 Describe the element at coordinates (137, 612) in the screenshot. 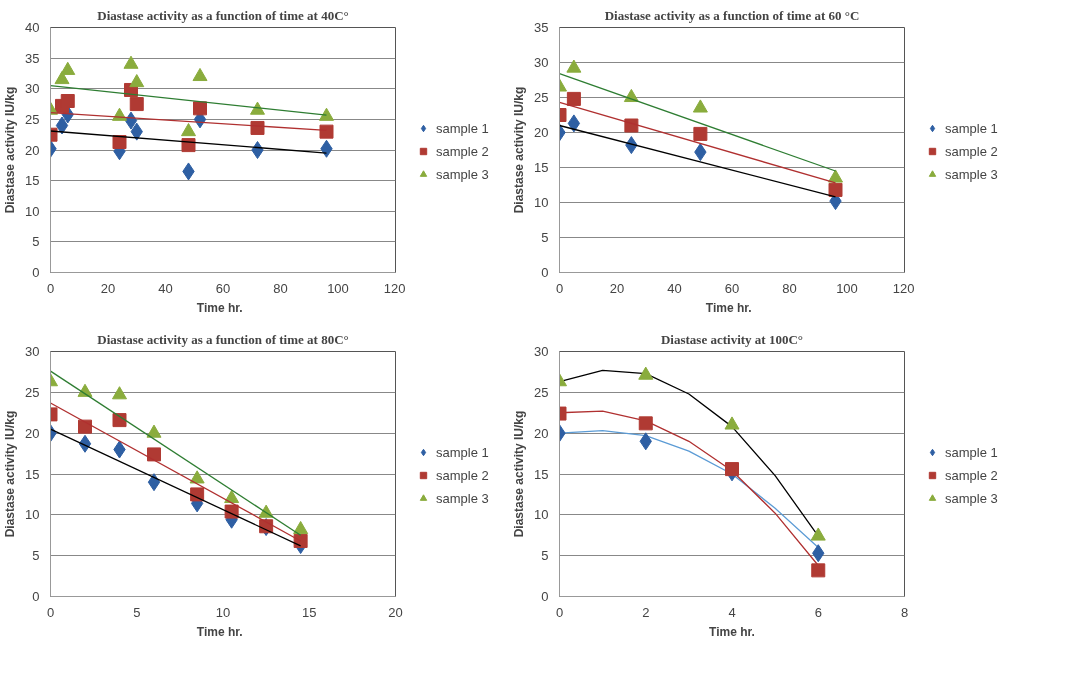

I see `x-tick-label: 5` at that location.